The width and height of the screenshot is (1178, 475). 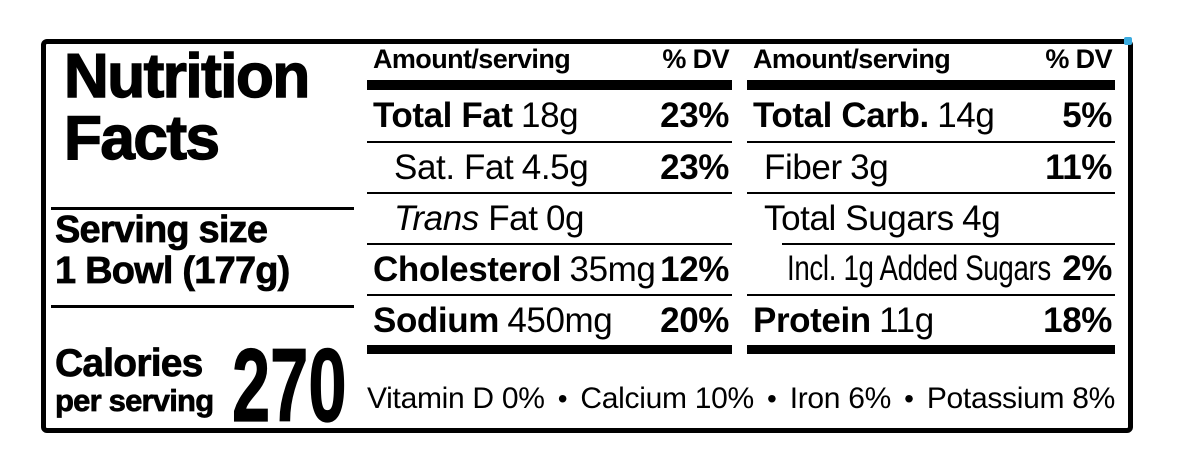 I want to click on footer-potassium: Potassium 8%, so click(x=1020, y=398).